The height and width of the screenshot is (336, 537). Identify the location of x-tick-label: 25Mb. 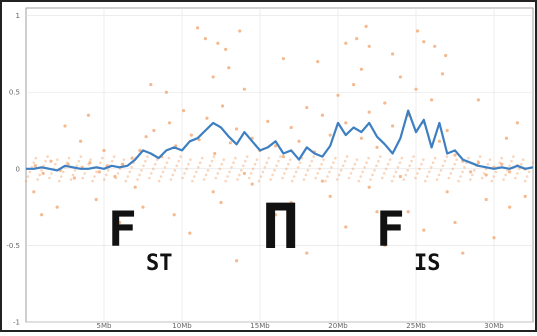
(416, 326).